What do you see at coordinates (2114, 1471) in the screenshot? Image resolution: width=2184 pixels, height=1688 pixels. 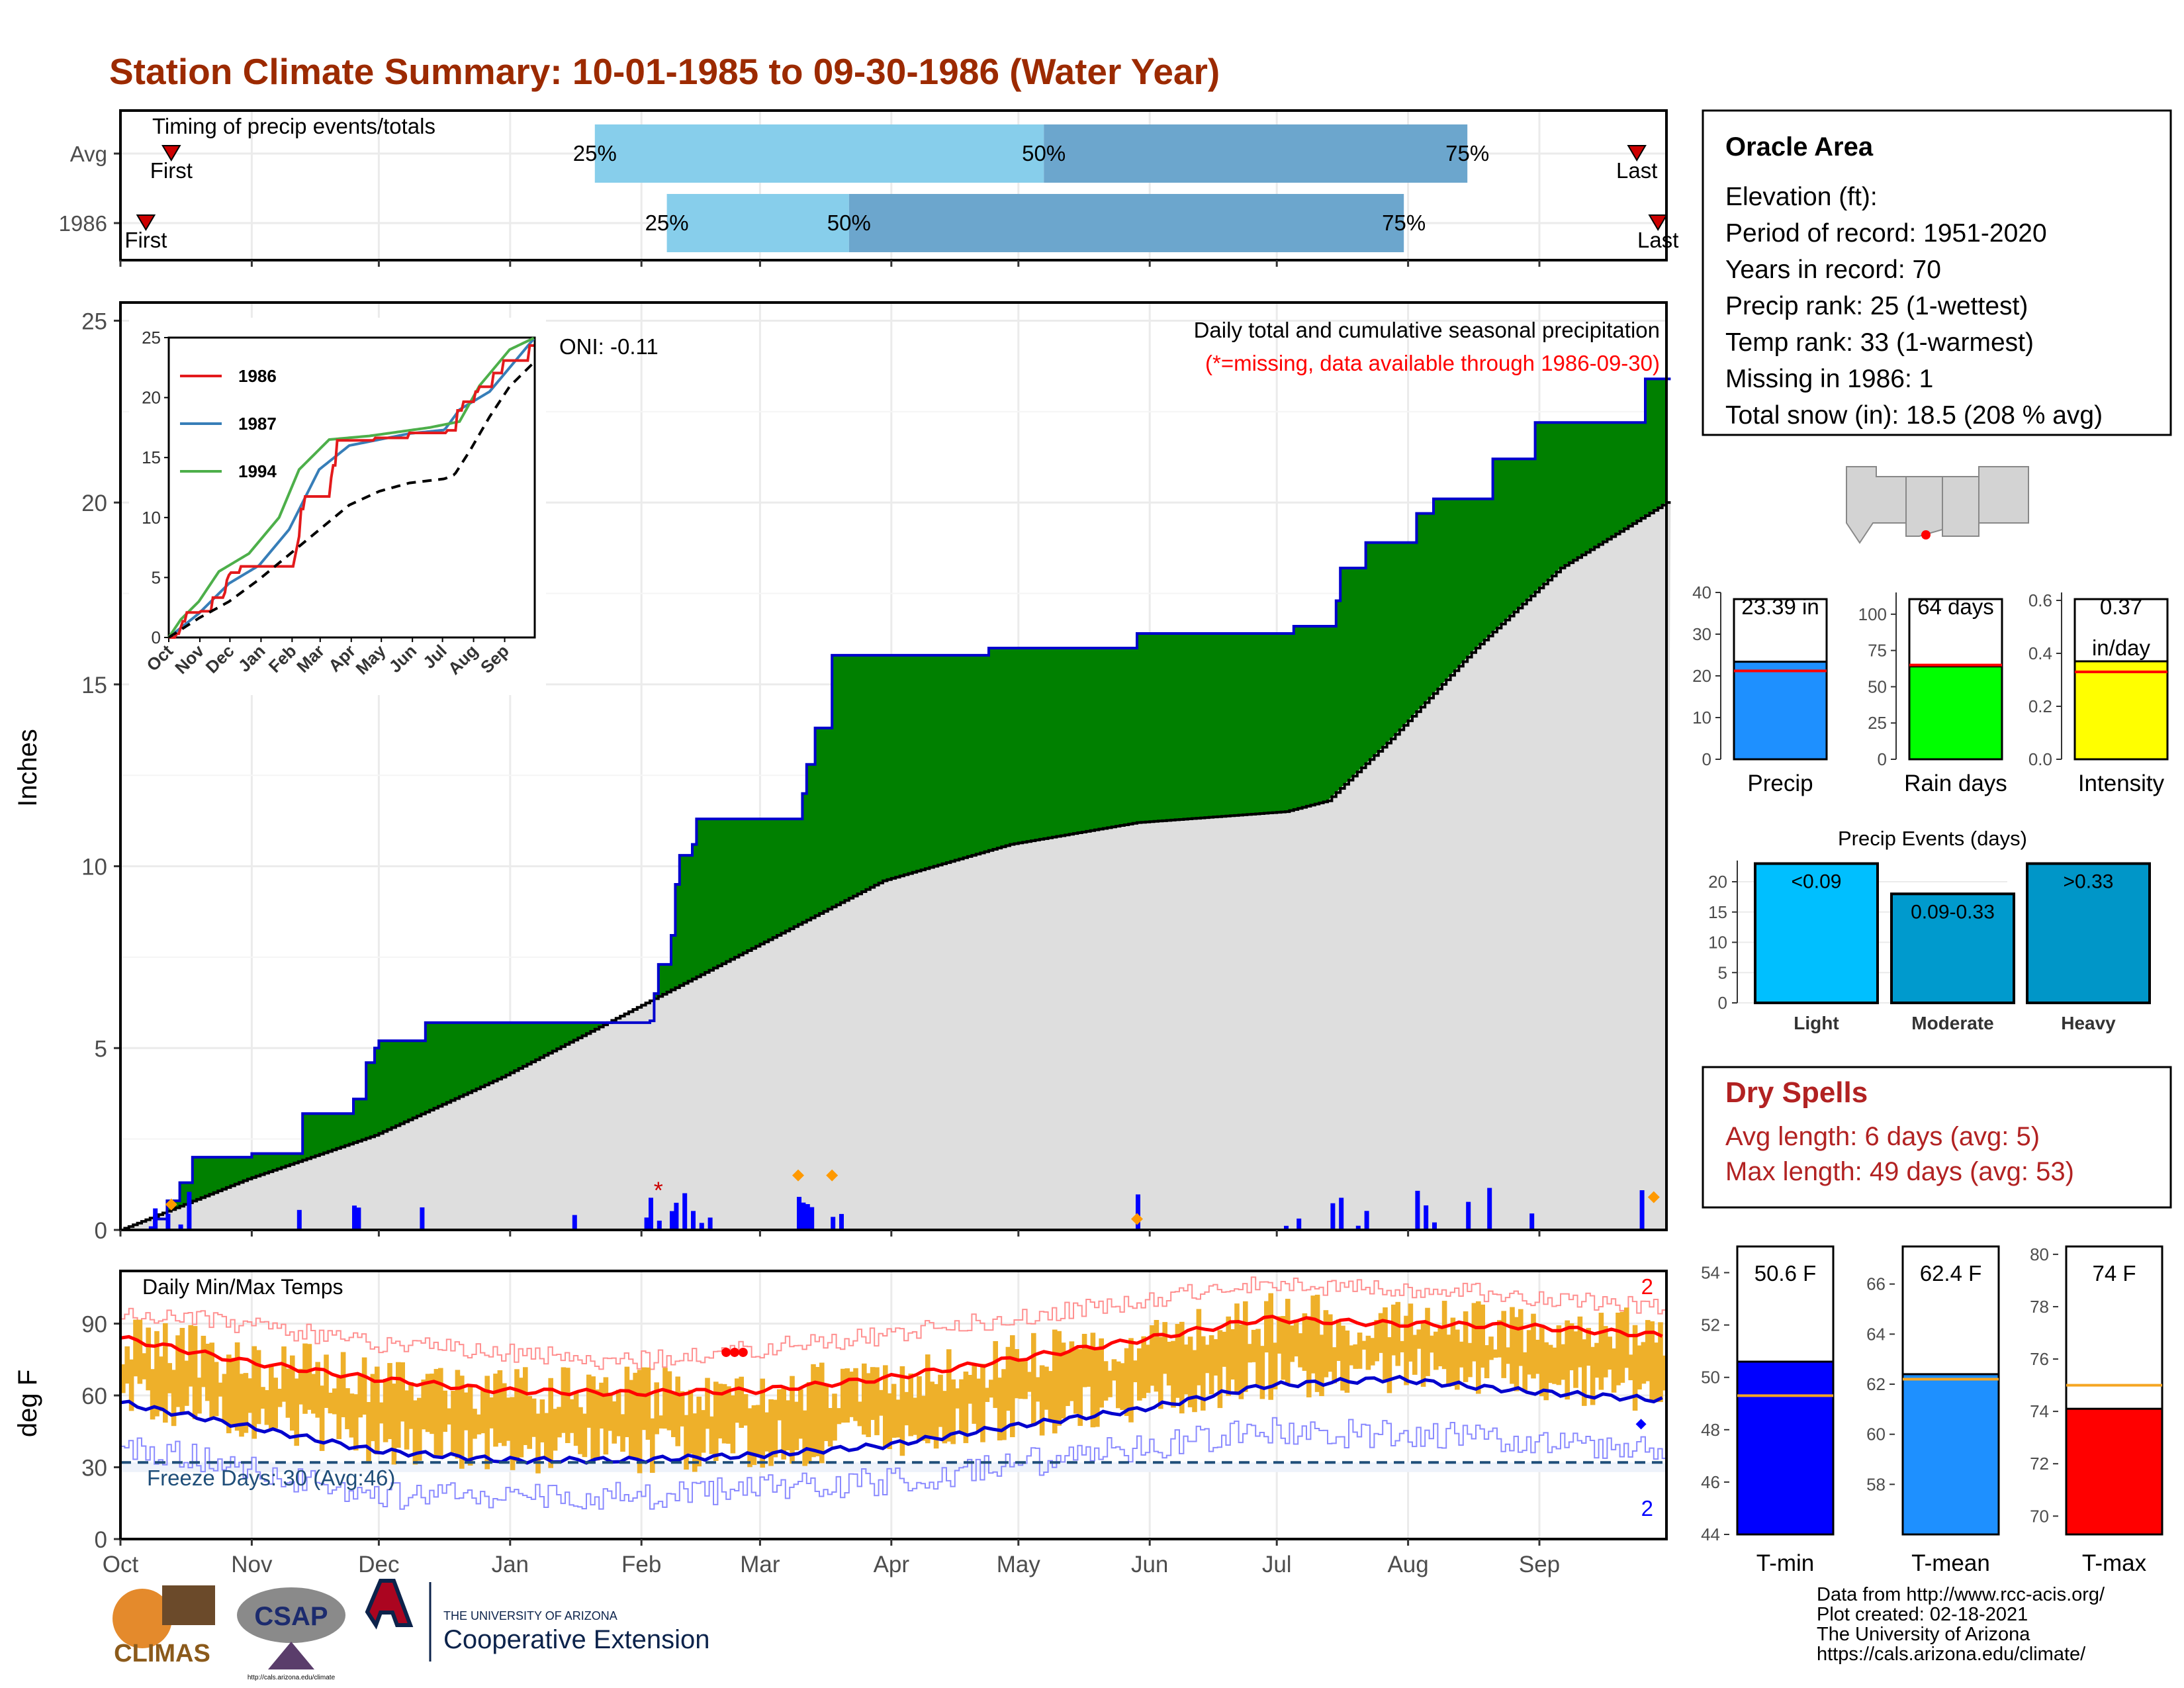 I see `temp-stat-bar` at bounding box center [2114, 1471].